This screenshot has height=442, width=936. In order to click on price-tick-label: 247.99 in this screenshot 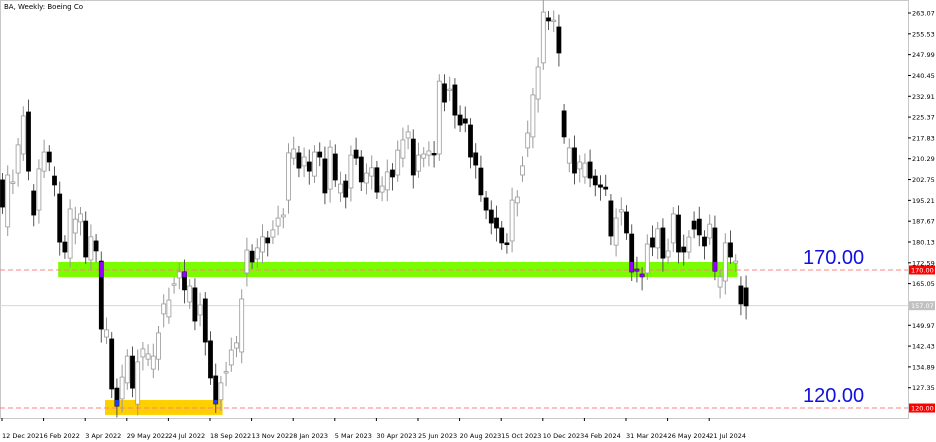, I will do `click(923, 55)`.